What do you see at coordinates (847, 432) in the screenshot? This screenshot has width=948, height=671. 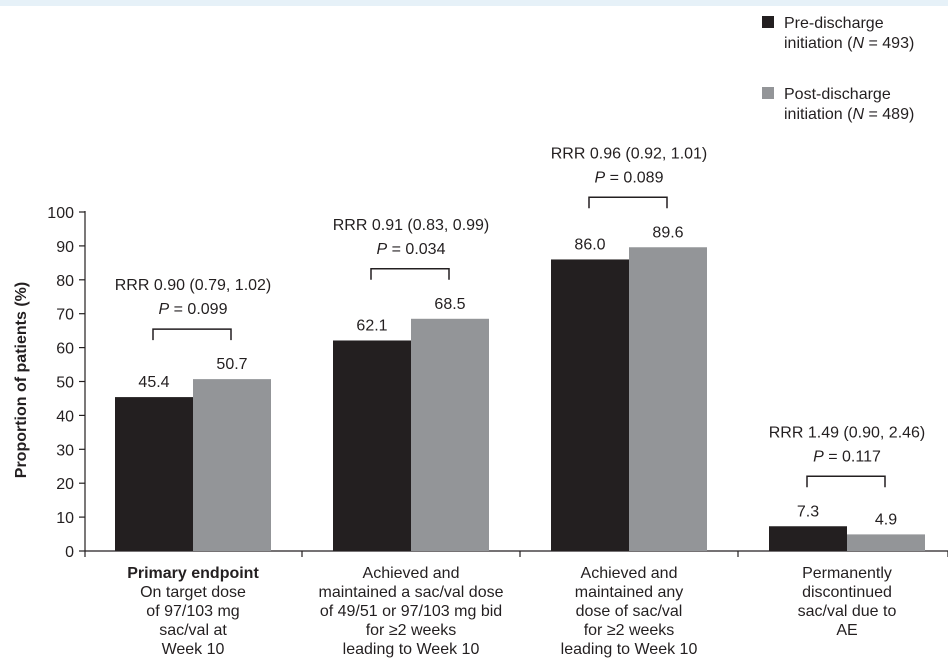 I see `rrr-annotation: RRR 1.49 (0.90, 2.46)` at bounding box center [847, 432].